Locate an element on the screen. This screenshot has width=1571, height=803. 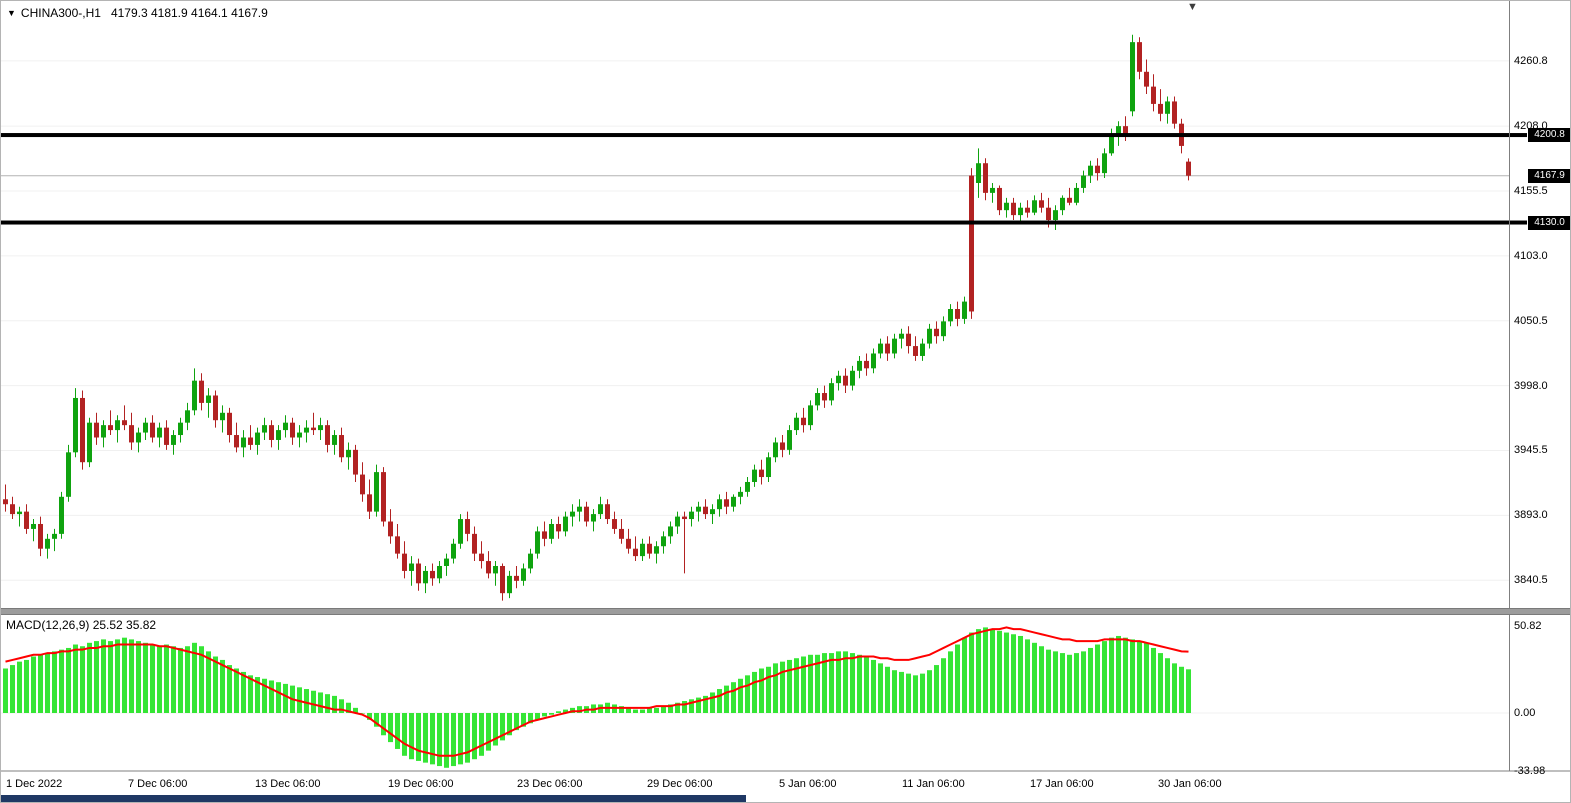
macd-histogram is located at coordinates (597, 697).